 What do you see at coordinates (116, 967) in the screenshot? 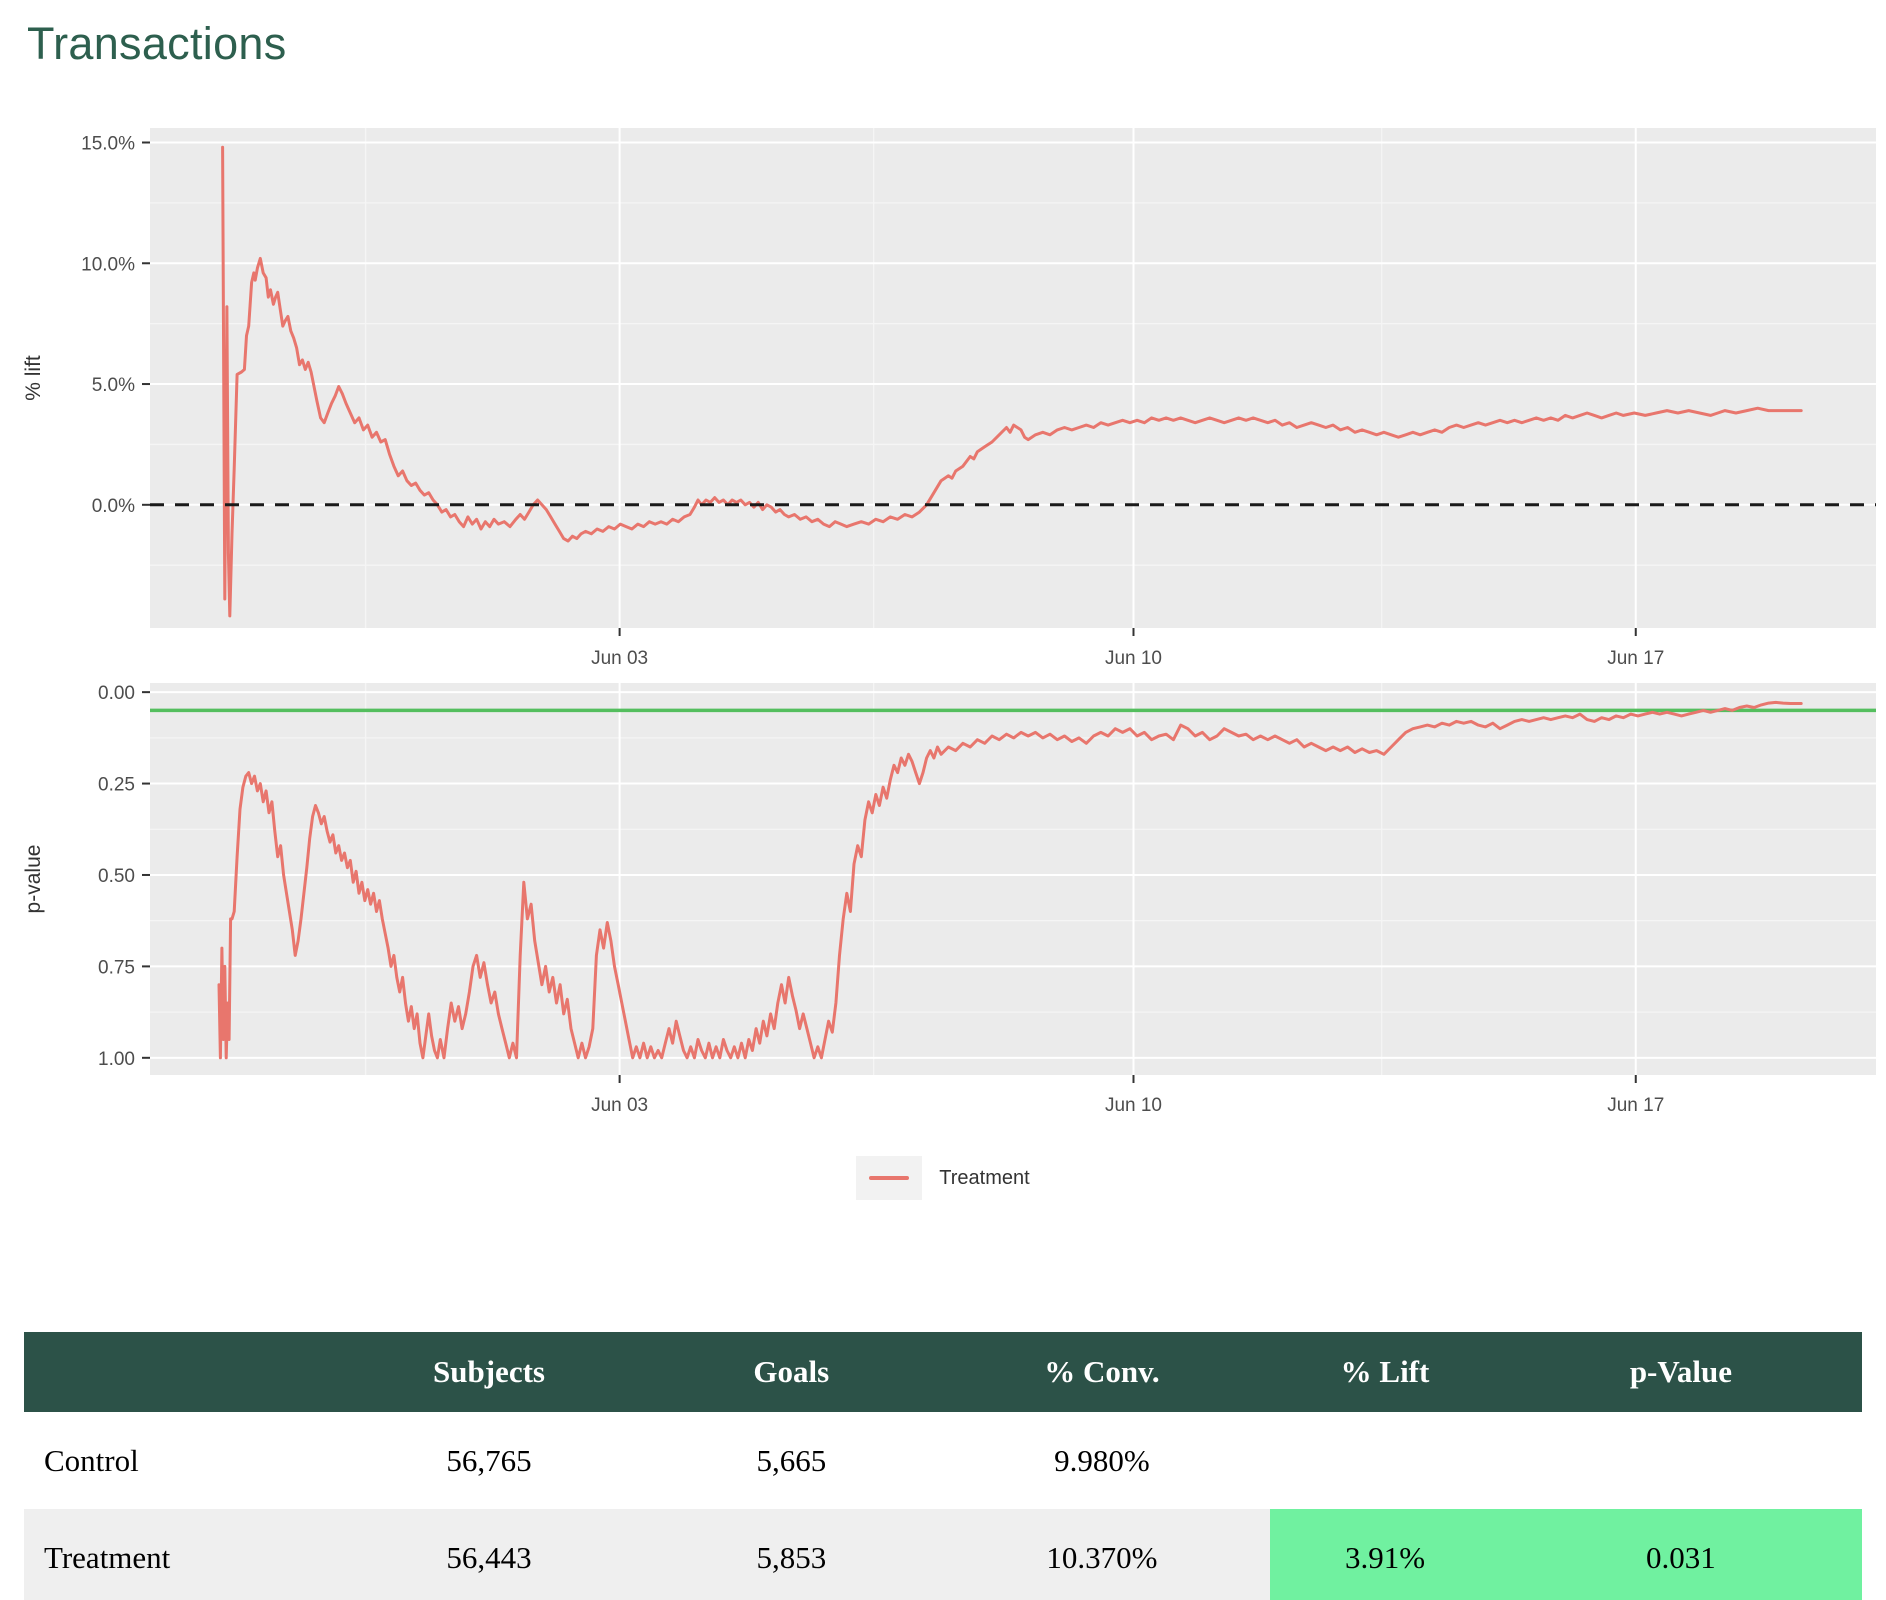
I see `pvalue-y-tick-label: 0.75` at bounding box center [116, 967].